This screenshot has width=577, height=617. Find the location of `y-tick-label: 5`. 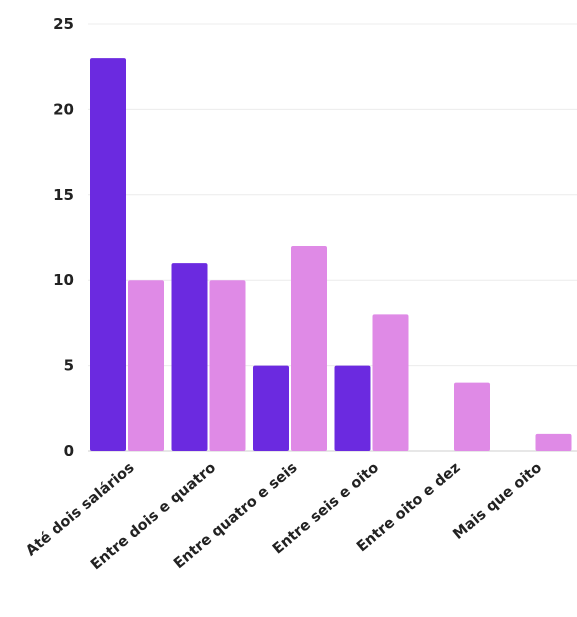

y-tick-label: 5 is located at coordinates (69, 366).